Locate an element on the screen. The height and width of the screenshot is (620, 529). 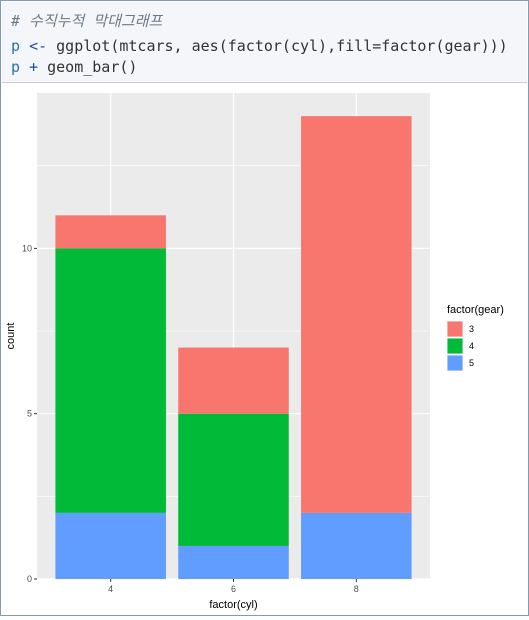
legend-label: 4 is located at coordinates (471, 346).